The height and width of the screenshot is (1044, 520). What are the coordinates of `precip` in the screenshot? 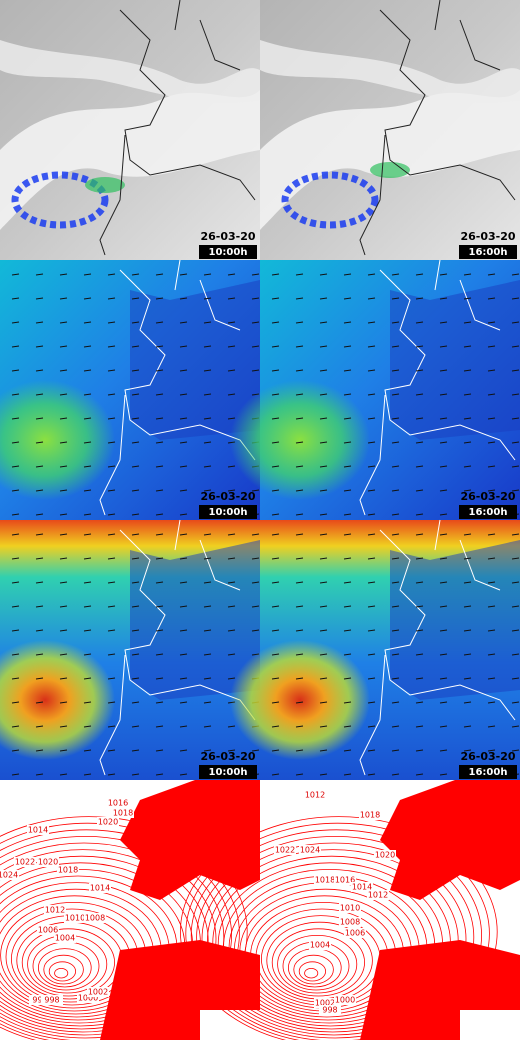 It's located at (330, 200).